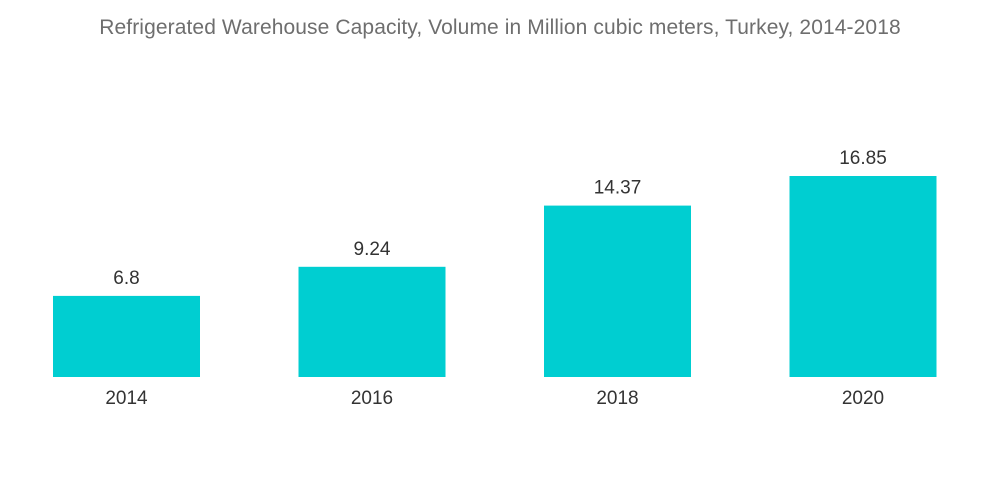 Image resolution: width=1000 pixels, height=504 pixels. Describe the element at coordinates (126, 336) in the screenshot. I see `bar-2014` at that location.